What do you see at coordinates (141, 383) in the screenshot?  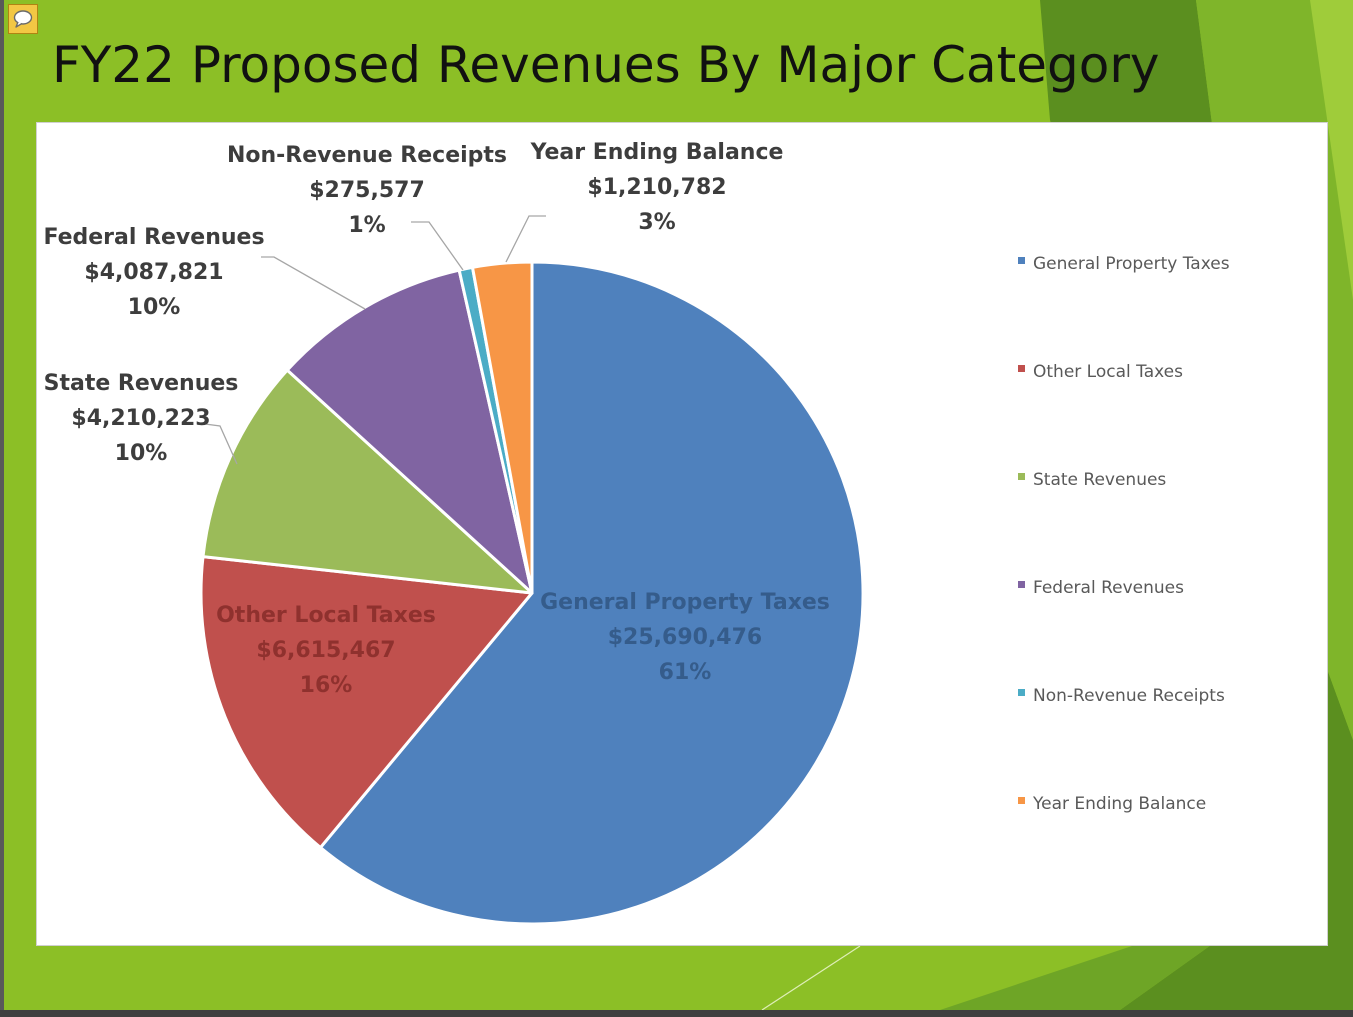 I see `data-label-name-state-revenues: State Revenues` at bounding box center [141, 383].